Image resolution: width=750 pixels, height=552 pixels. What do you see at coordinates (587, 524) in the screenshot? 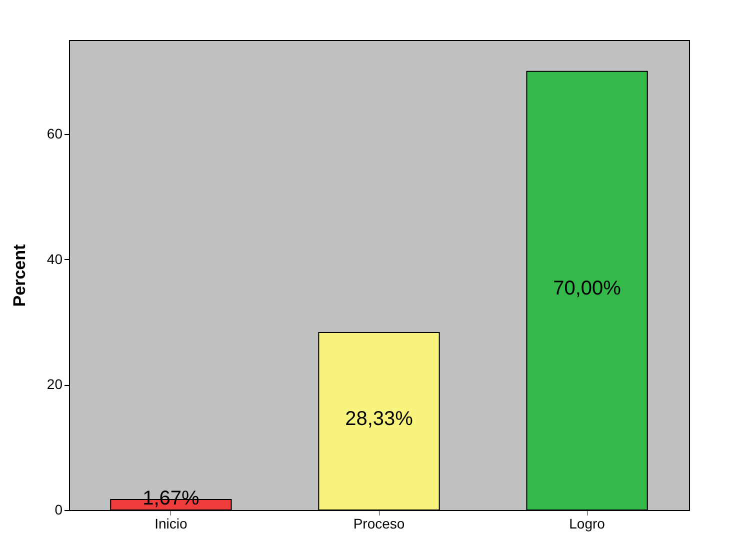
I see `x-tick-label: Logro` at bounding box center [587, 524].